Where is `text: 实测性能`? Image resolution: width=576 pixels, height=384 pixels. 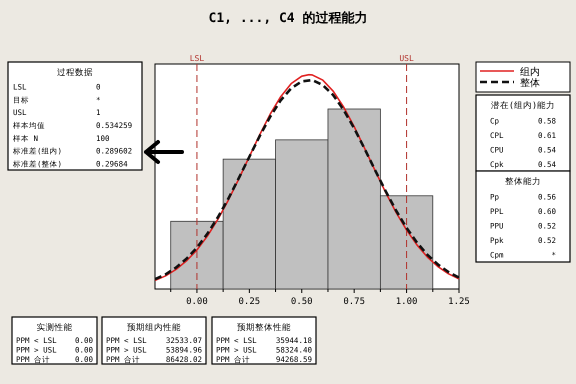
text: 实测性能 is located at coordinates (54, 327).